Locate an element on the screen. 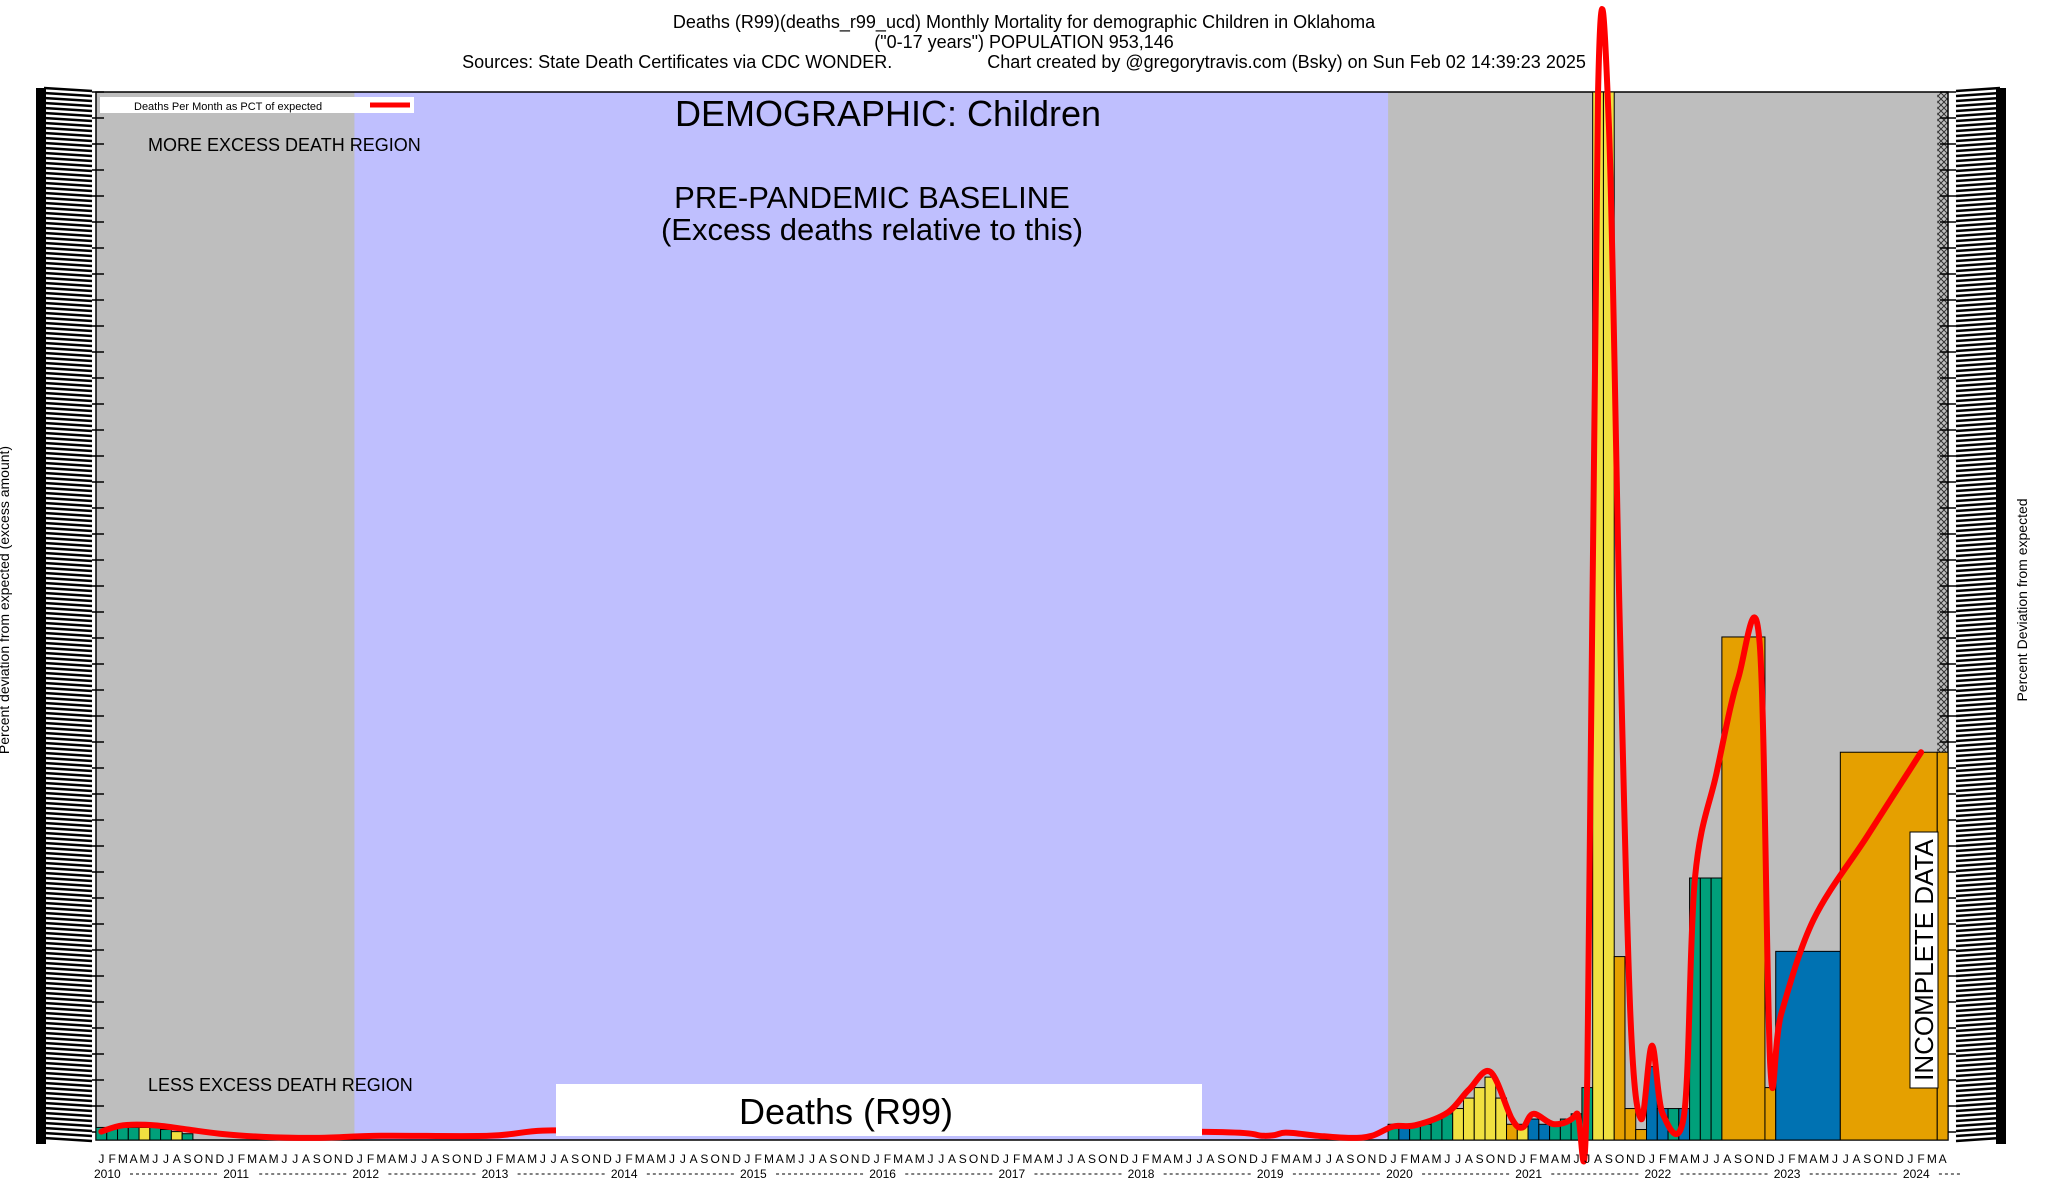 The image size is (2048, 1200). left-axis-bar is located at coordinates (41, 616).